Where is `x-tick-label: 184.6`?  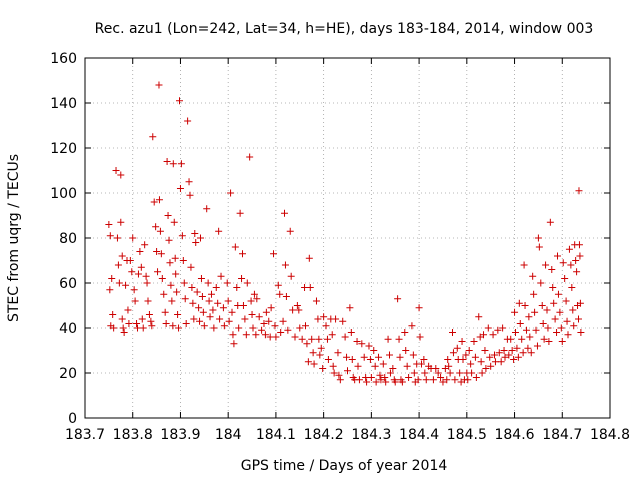 x-tick-label: 184.6 is located at coordinates (514, 435).